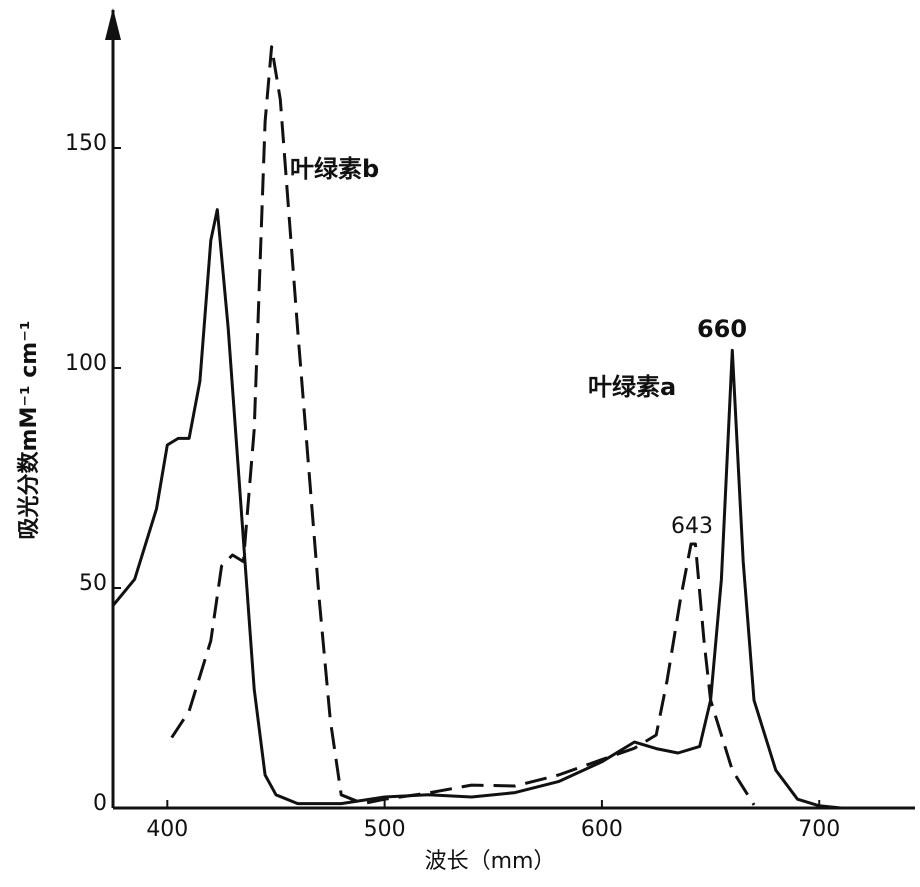  What do you see at coordinates (93, 583) in the screenshot?
I see `y-tick-label: 50` at bounding box center [93, 583].